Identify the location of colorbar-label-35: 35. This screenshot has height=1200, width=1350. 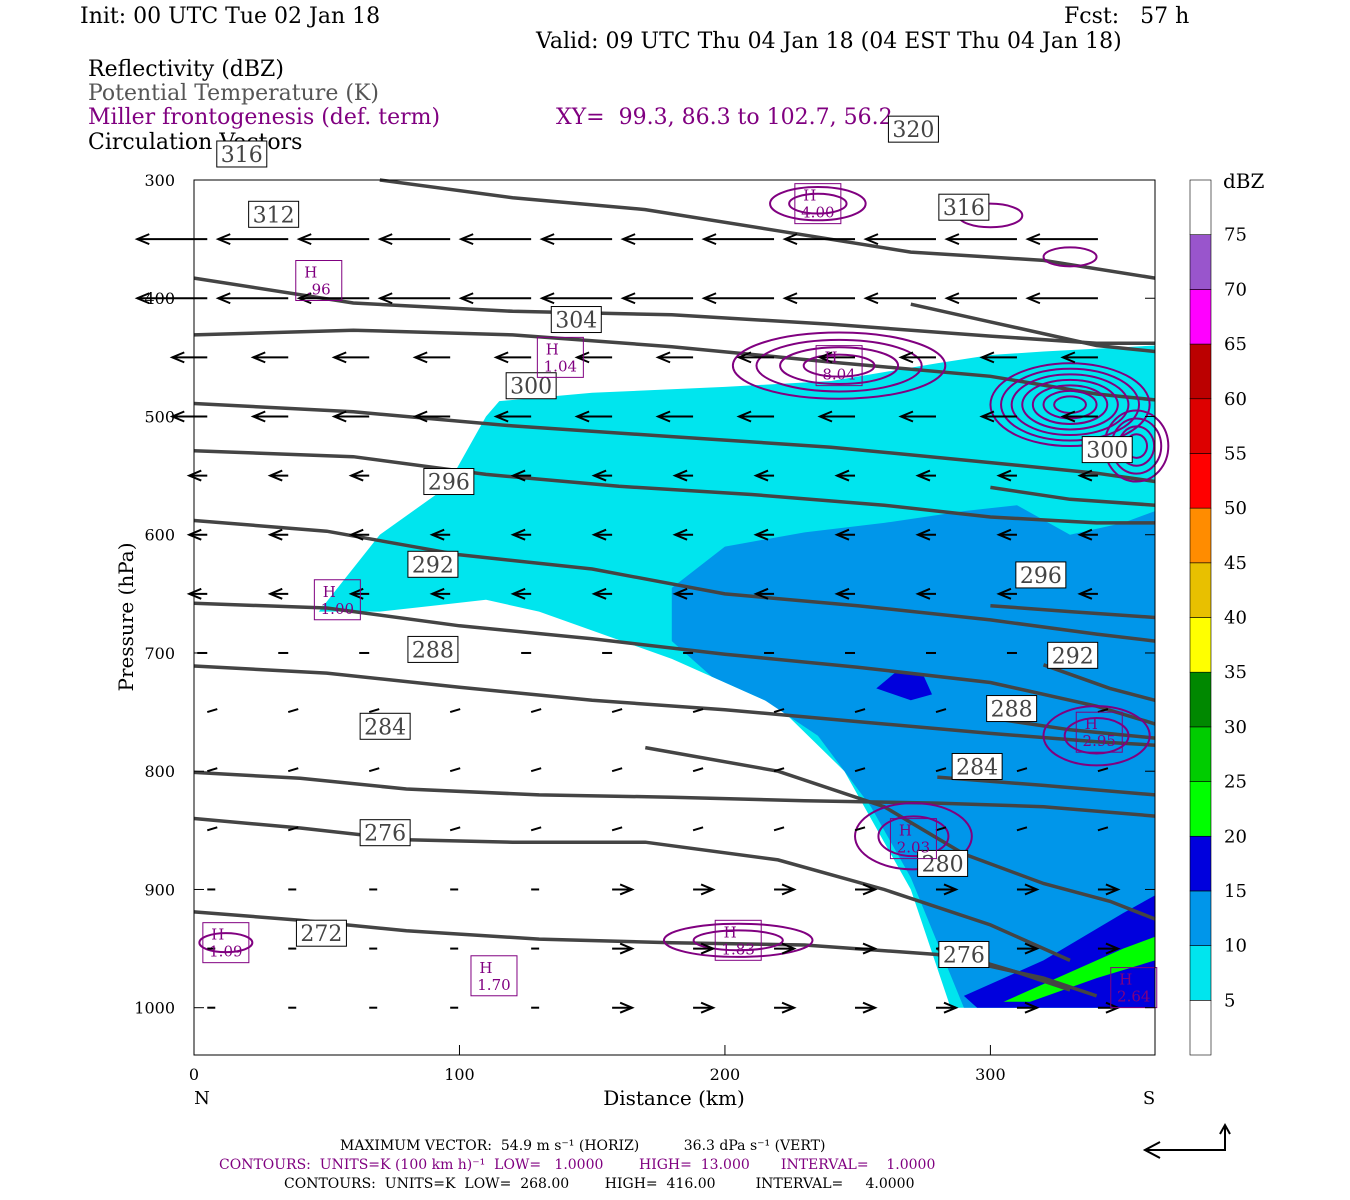
(1235, 672).